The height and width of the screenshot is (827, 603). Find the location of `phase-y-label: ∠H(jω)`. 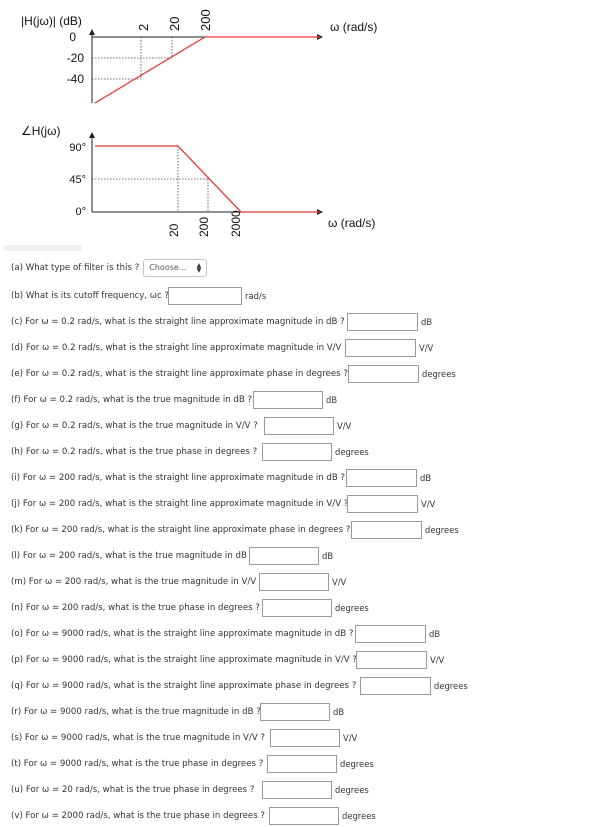

phase-y-label: ∠H(jω) is located at coordinates (40, 131).